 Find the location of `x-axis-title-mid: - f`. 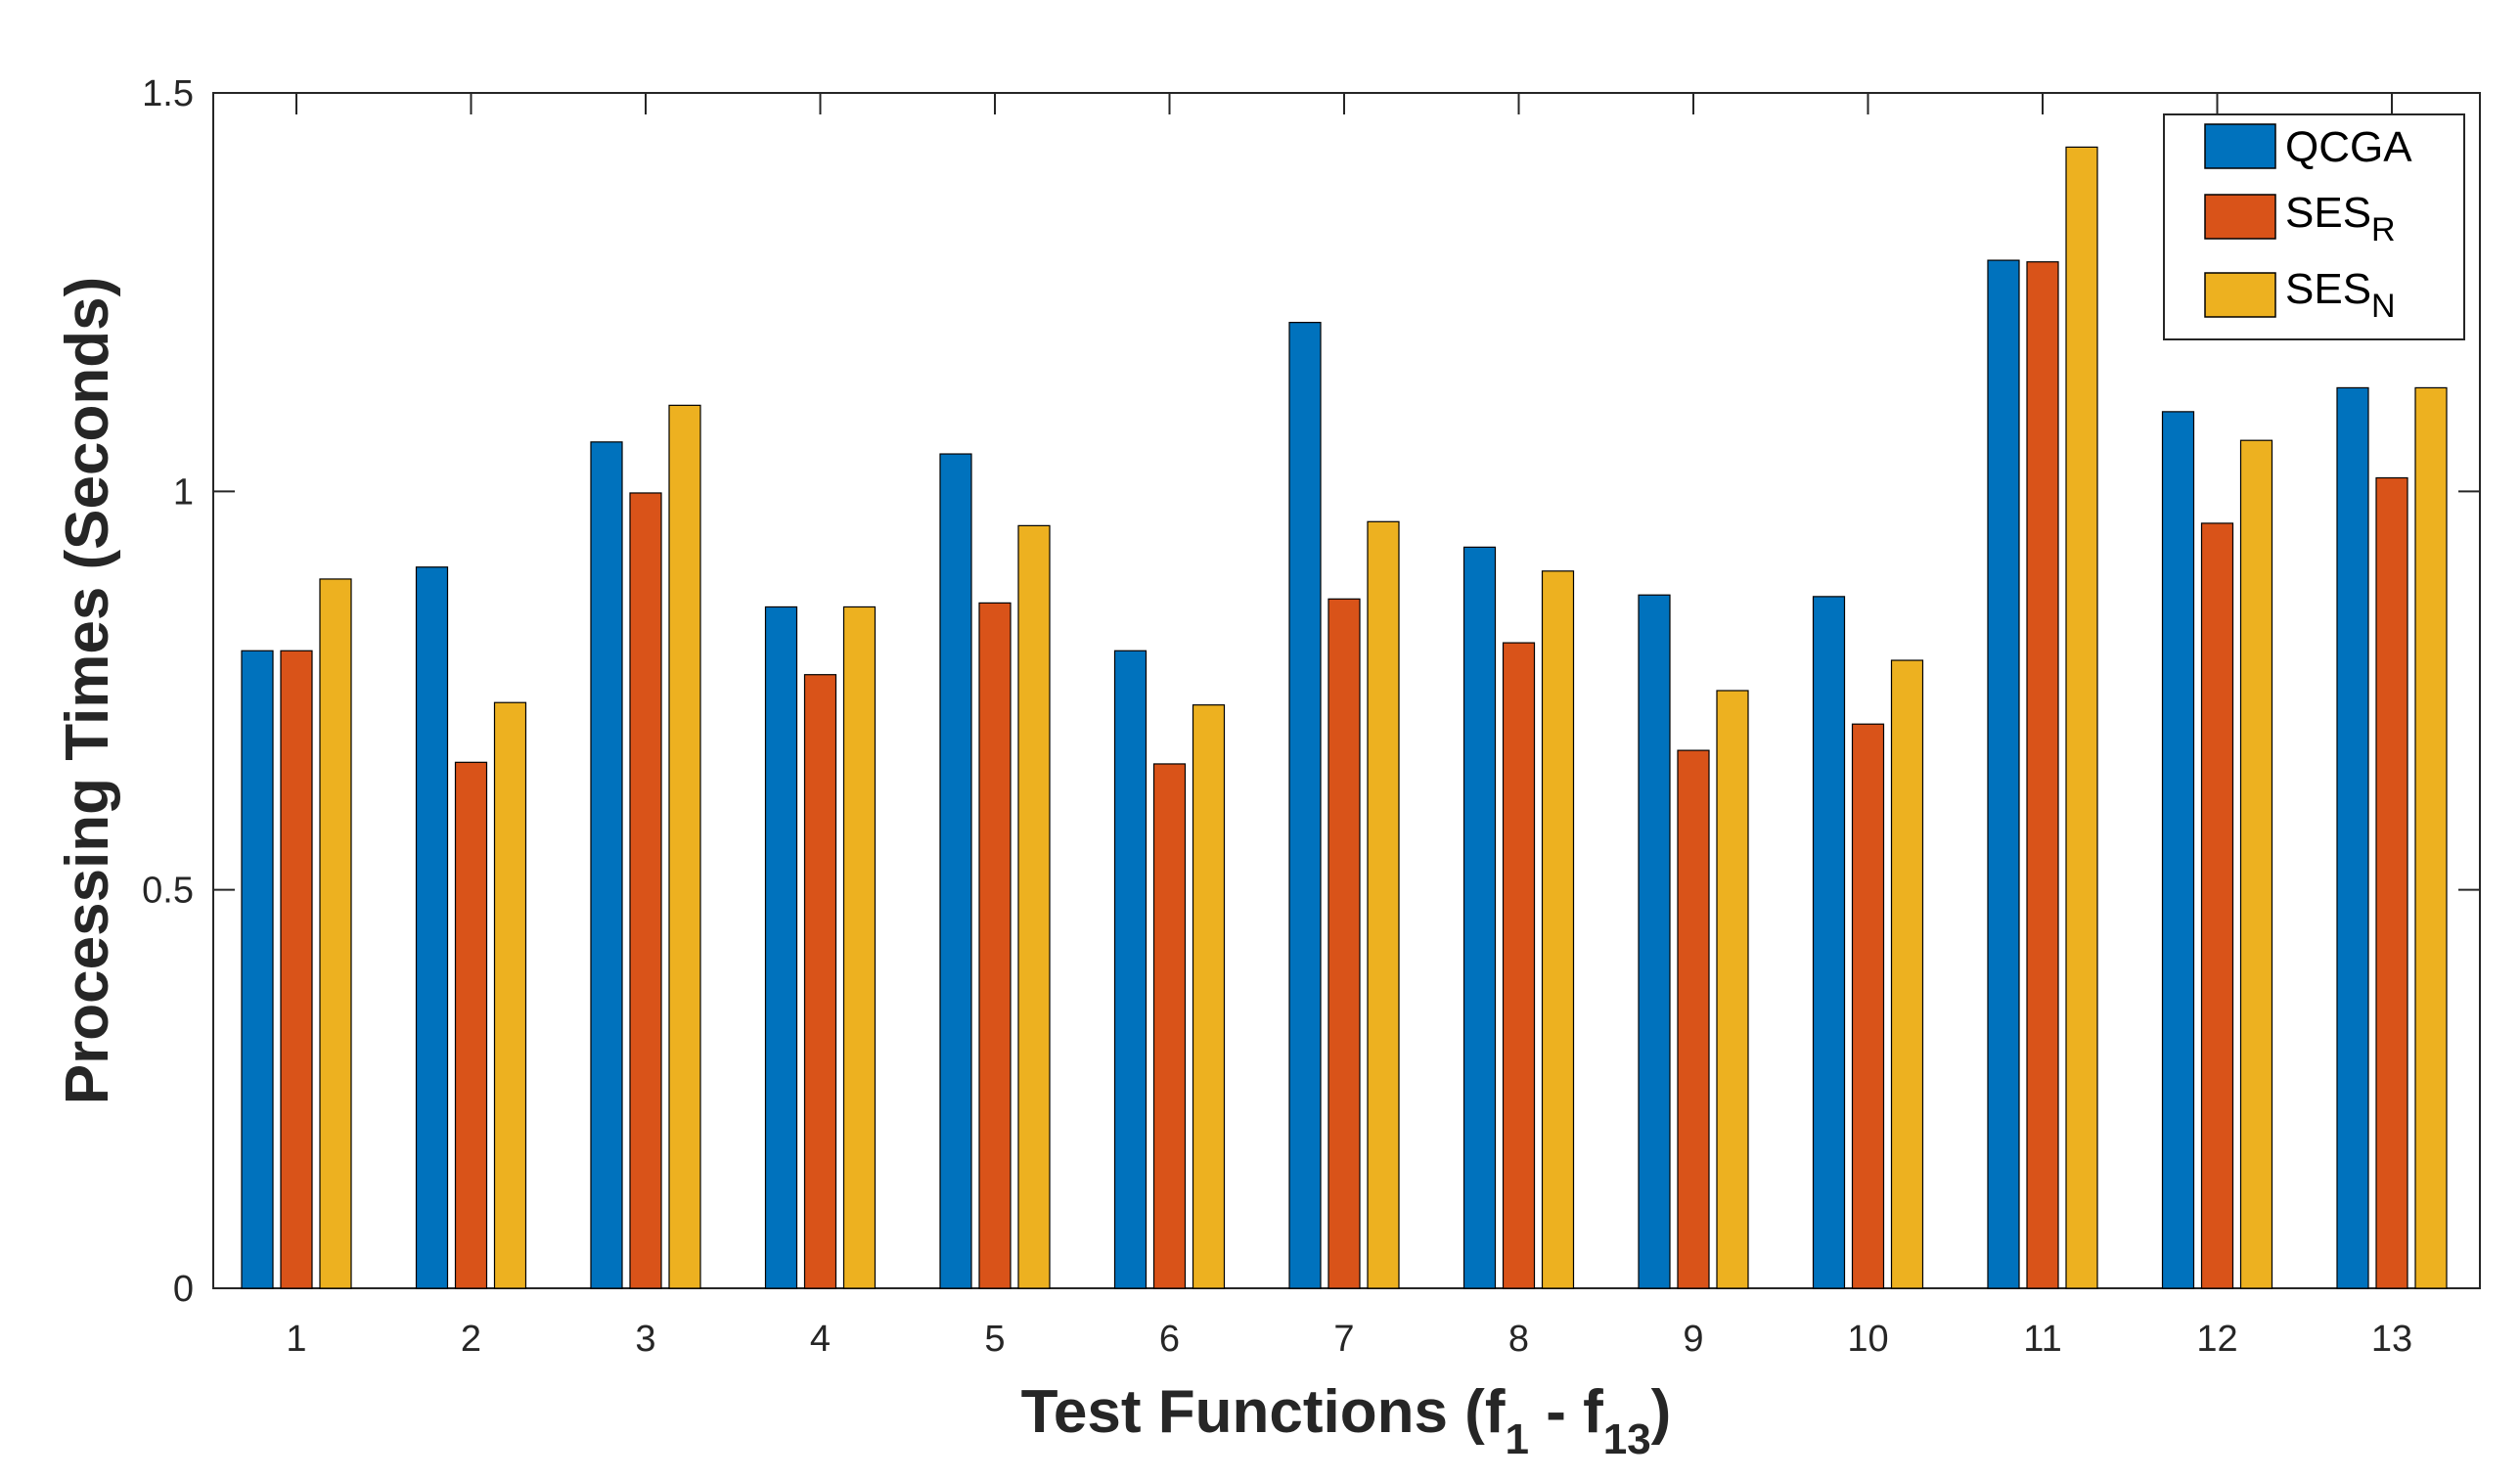

x-axis-title-mid: - f is located at coordinates (1566, 1412).